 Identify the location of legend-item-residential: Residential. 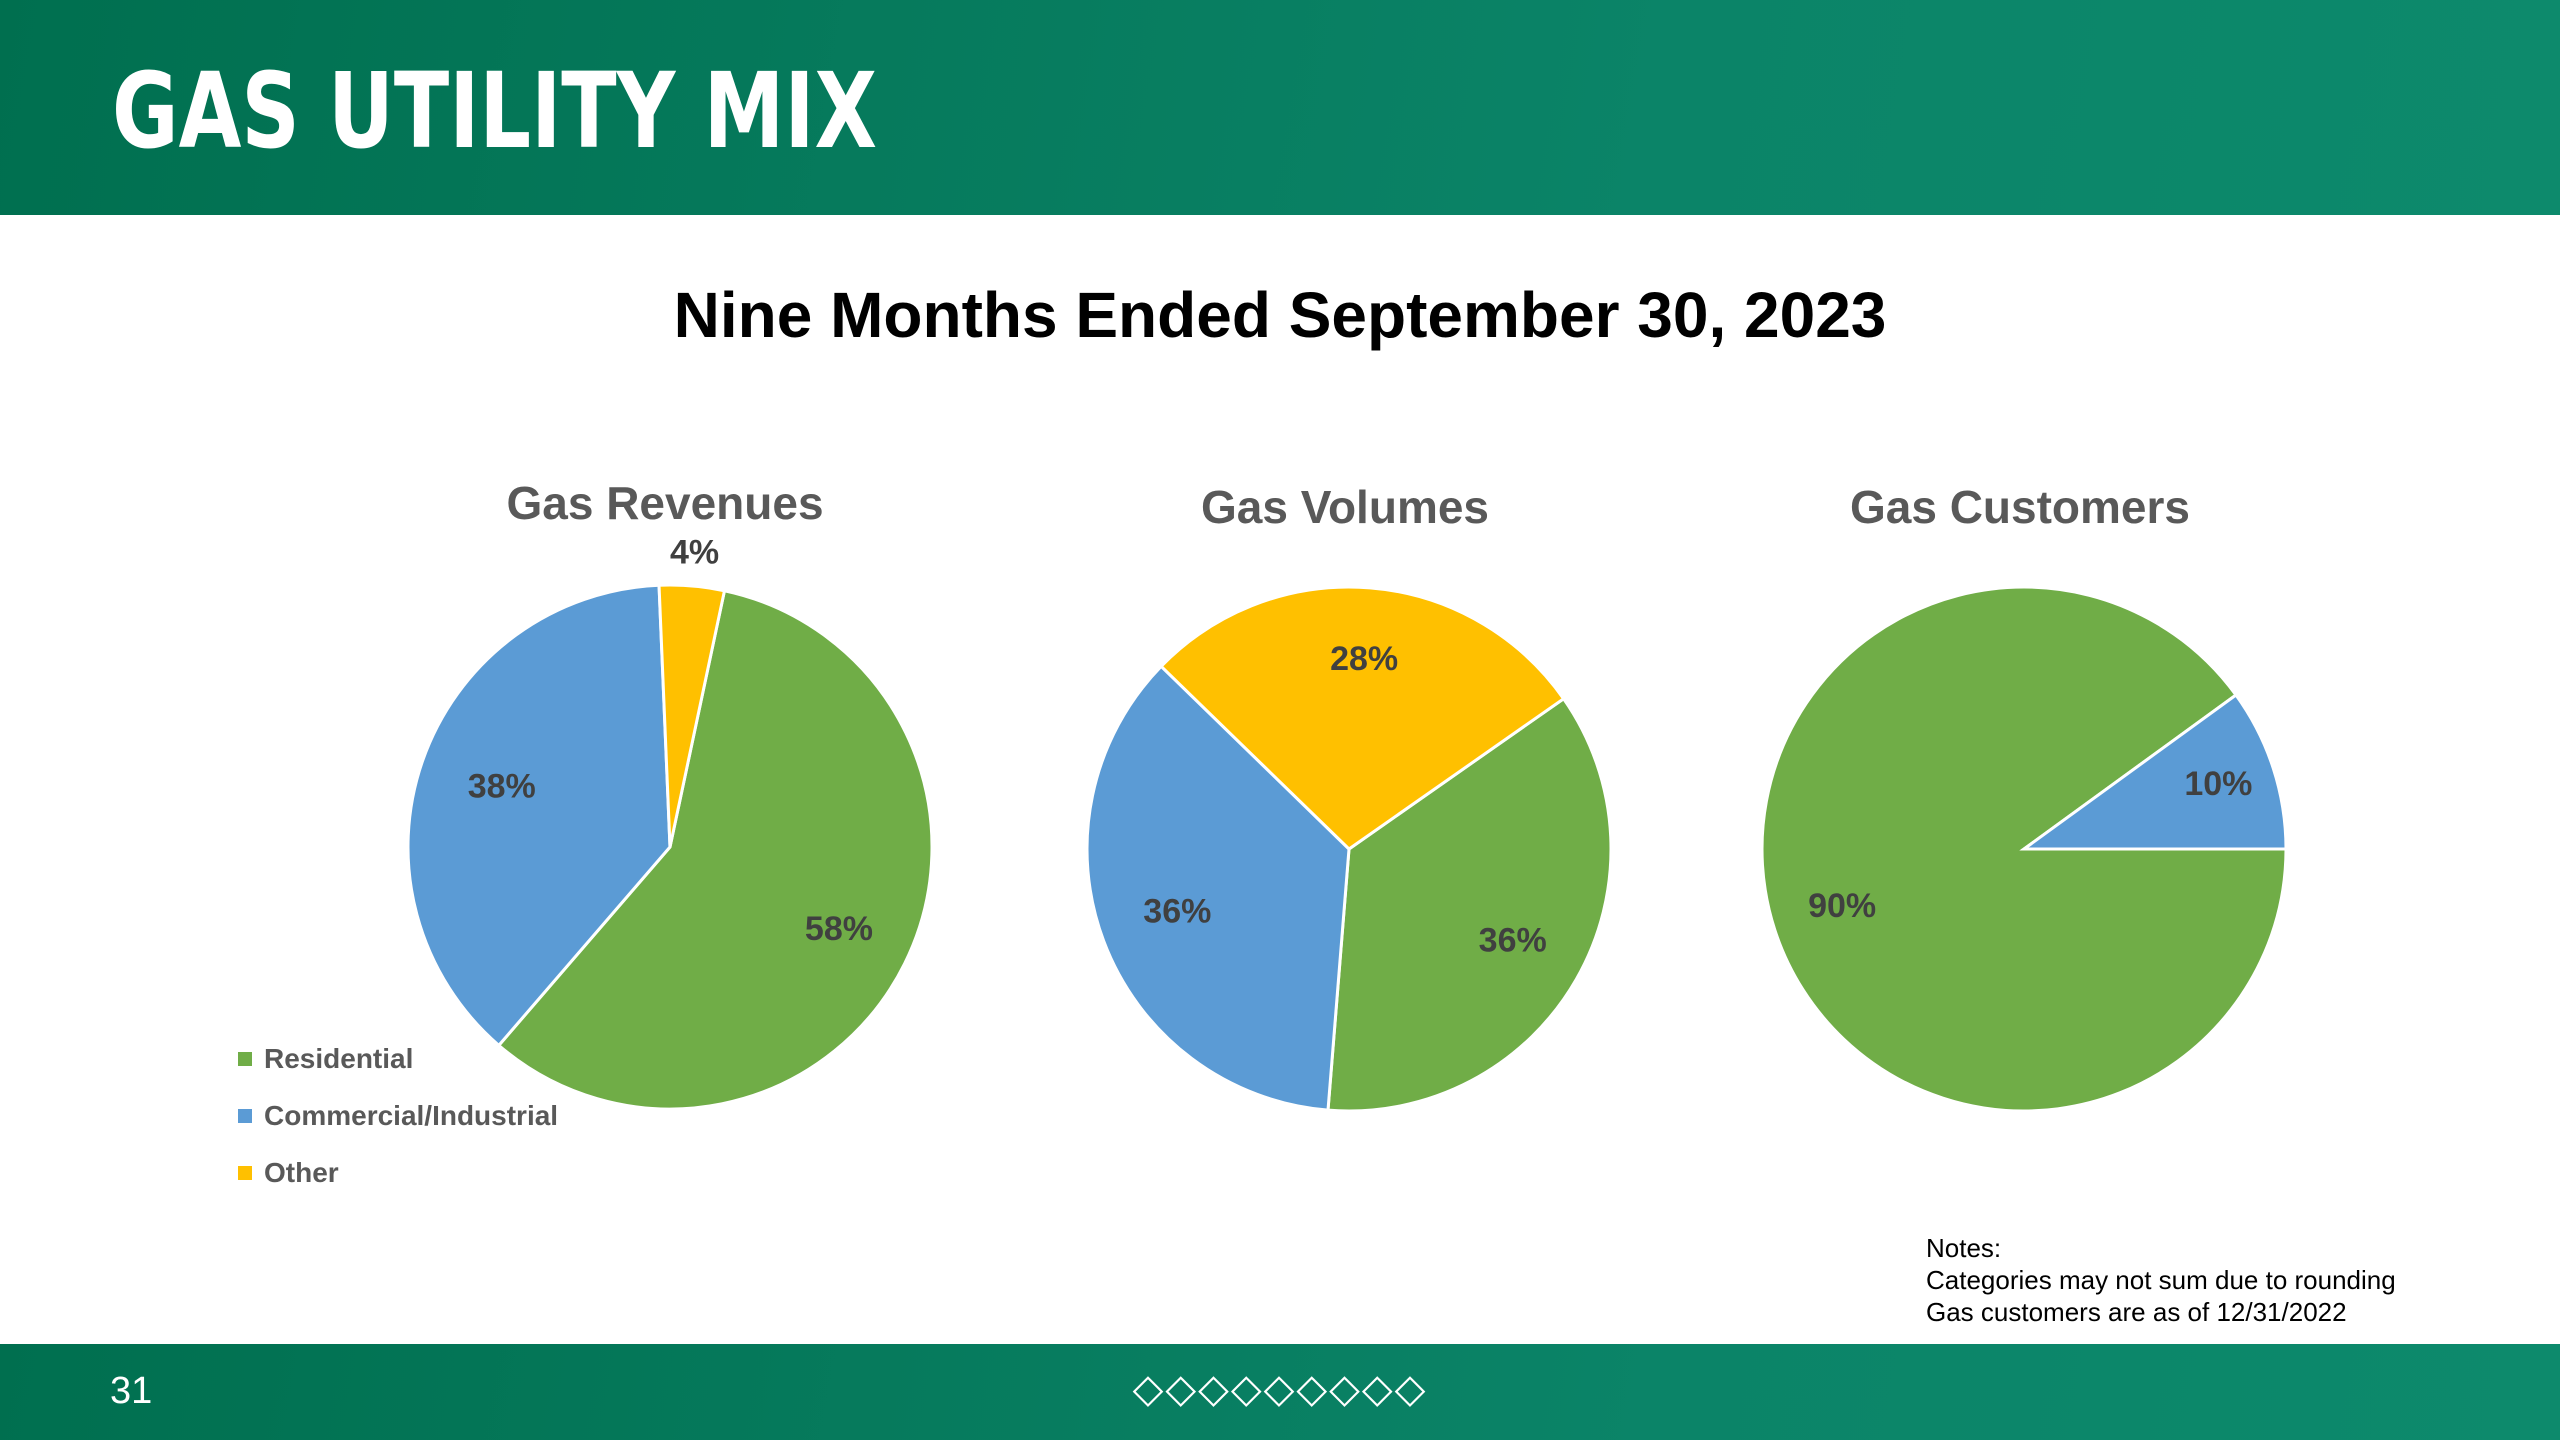
(398, 1058).